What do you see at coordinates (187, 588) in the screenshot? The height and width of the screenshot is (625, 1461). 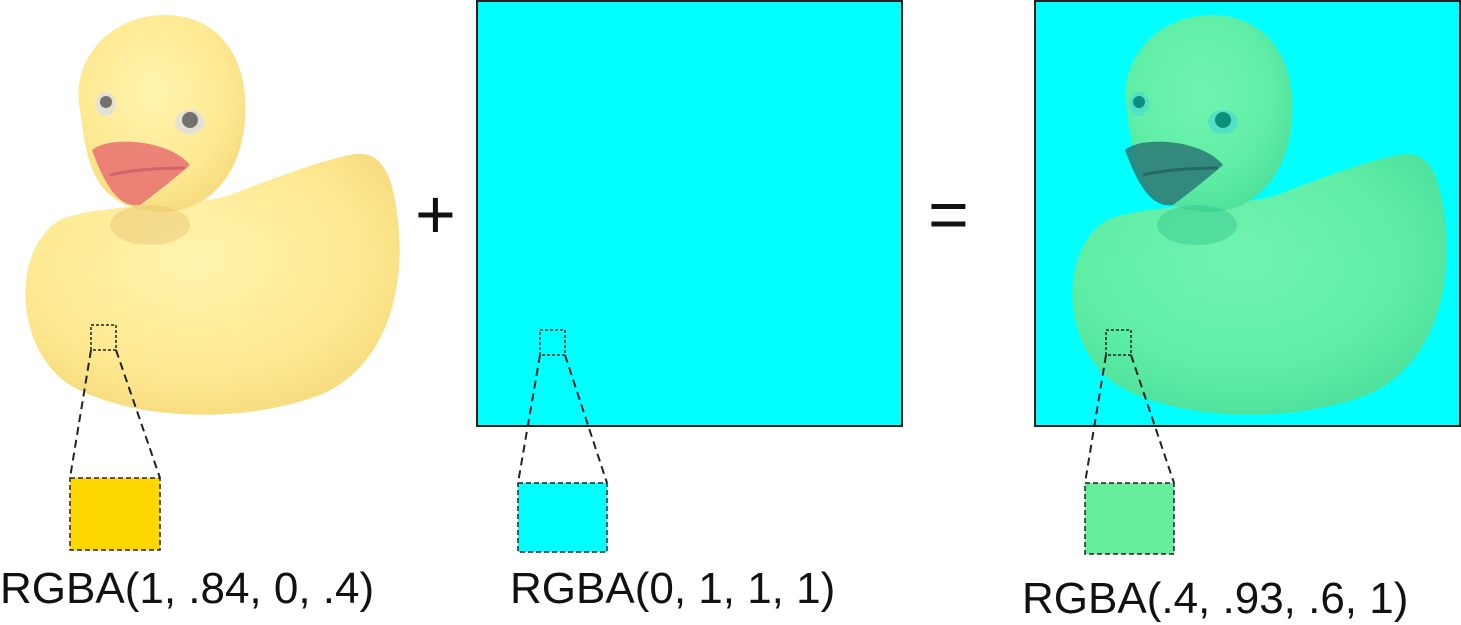 I see `sample-label: RGBA(1, .84, 0, .4)` at bounding box center [187, 588].